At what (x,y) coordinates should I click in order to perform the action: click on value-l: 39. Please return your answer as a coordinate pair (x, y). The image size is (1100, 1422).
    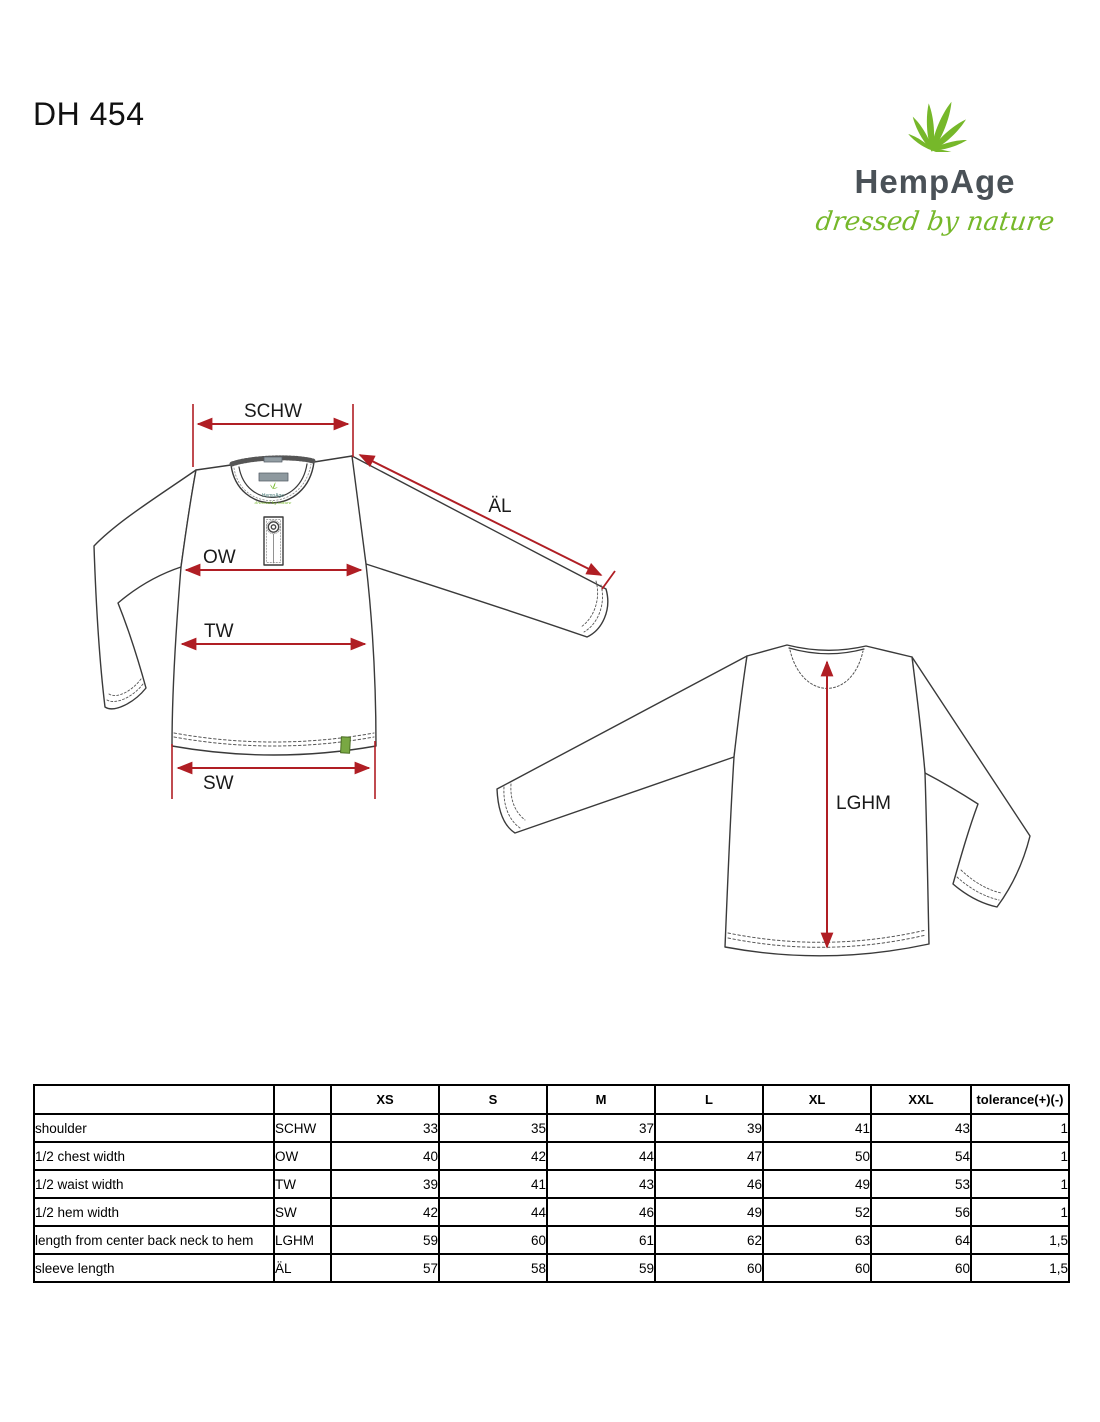
    Looking at the image, I should click on (709, 1128).